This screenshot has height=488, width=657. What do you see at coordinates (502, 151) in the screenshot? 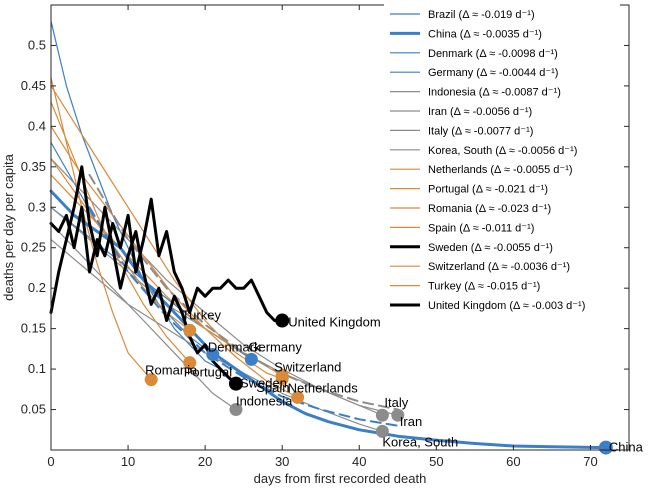
I see `legend-entry-korea-south: Korea, South (Δ ≈ -0.0056 d⁻¹)` at bounding box center [502, 151].